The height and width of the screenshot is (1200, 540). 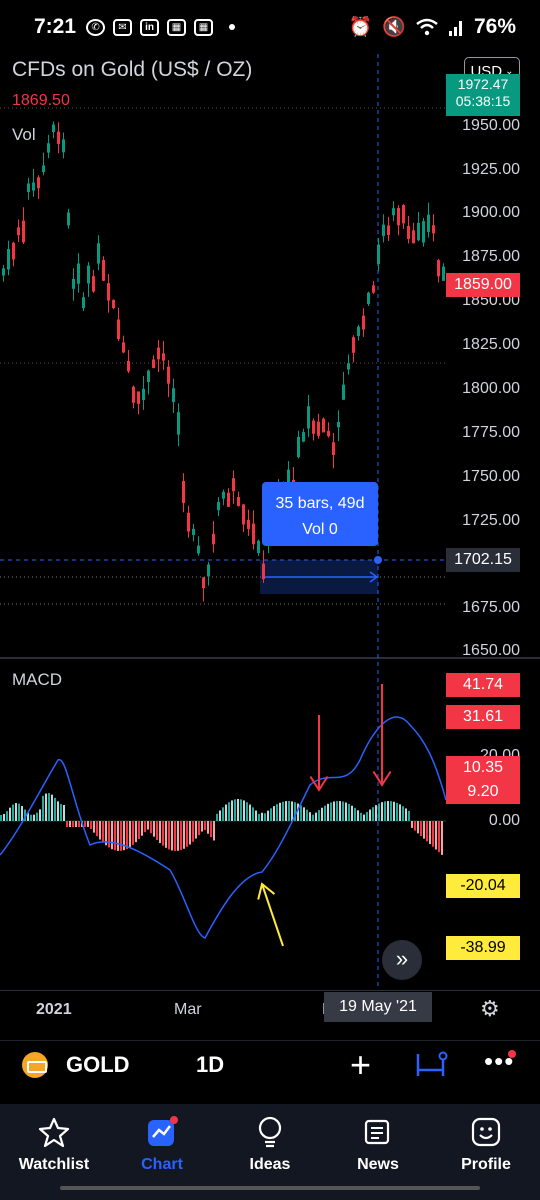 What do you see at coordinates (483, 560) in the screenshot?
I see `cursor-price-tag: 1702.15` at bounding box center [483, 560].